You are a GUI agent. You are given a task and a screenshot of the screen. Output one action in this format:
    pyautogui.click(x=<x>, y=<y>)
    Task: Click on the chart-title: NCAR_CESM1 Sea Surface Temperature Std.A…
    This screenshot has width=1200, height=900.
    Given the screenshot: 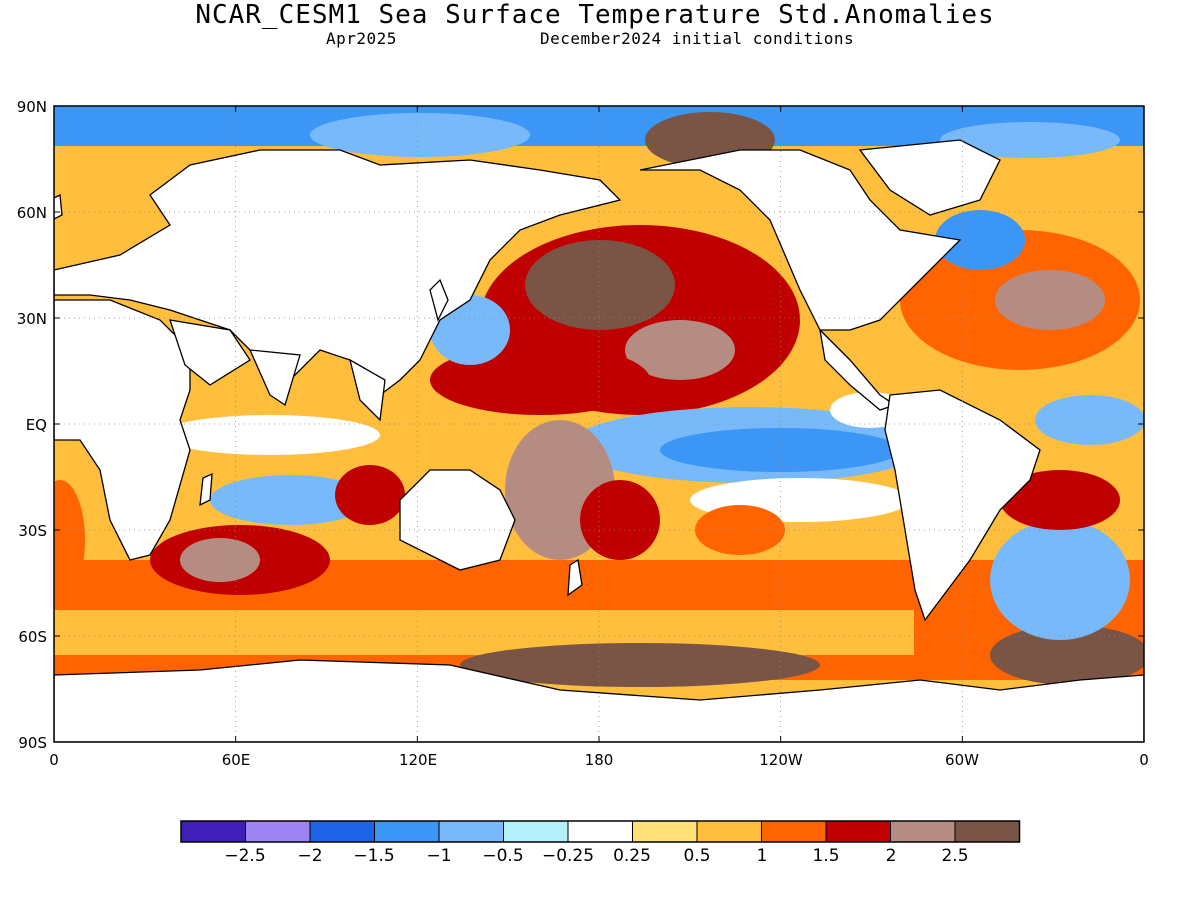 What is the action you would take?
    pyautogui.click(x=595, y=15)
    